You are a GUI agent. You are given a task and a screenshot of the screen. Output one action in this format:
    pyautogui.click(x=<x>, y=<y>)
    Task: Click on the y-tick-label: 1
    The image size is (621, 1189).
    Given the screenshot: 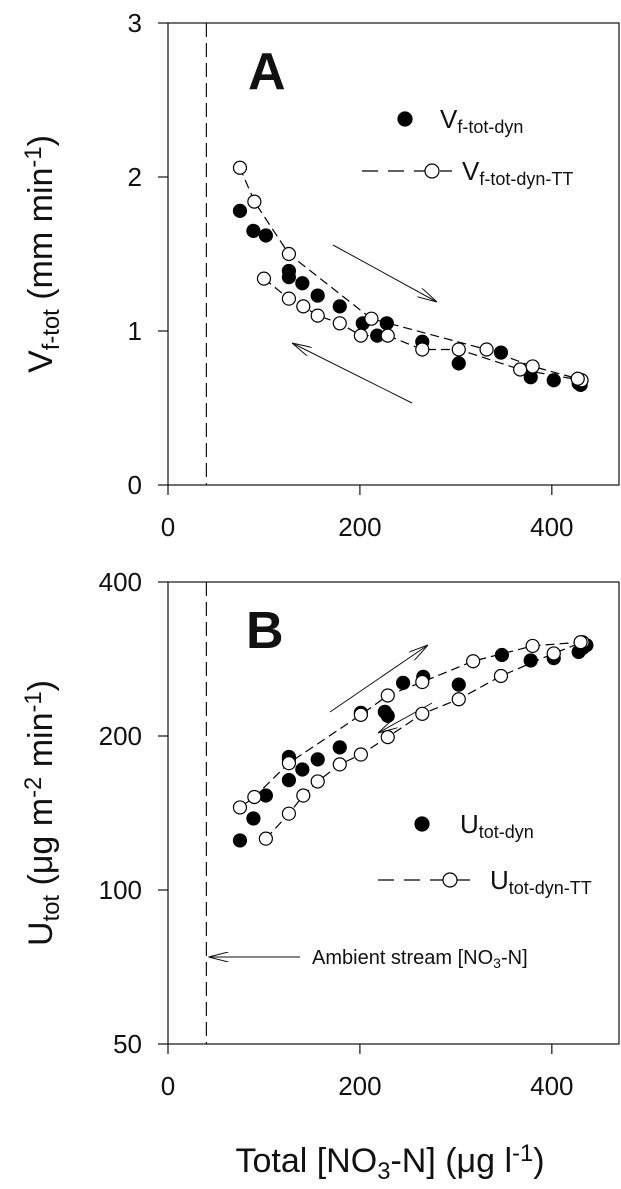 What is the action you would take?
    pyautogui.click(x=135, y=331)
    